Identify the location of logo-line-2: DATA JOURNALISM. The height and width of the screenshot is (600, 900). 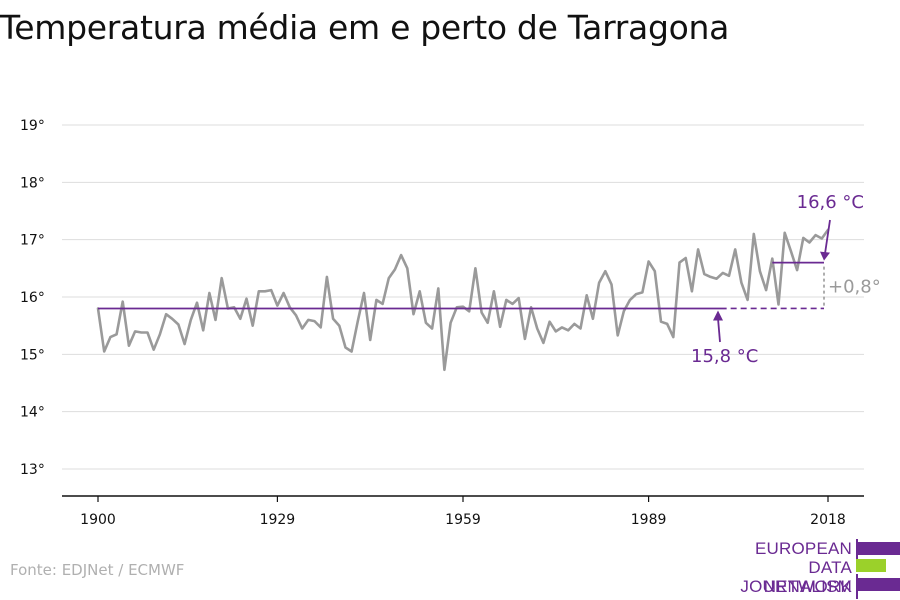
(796, 577).